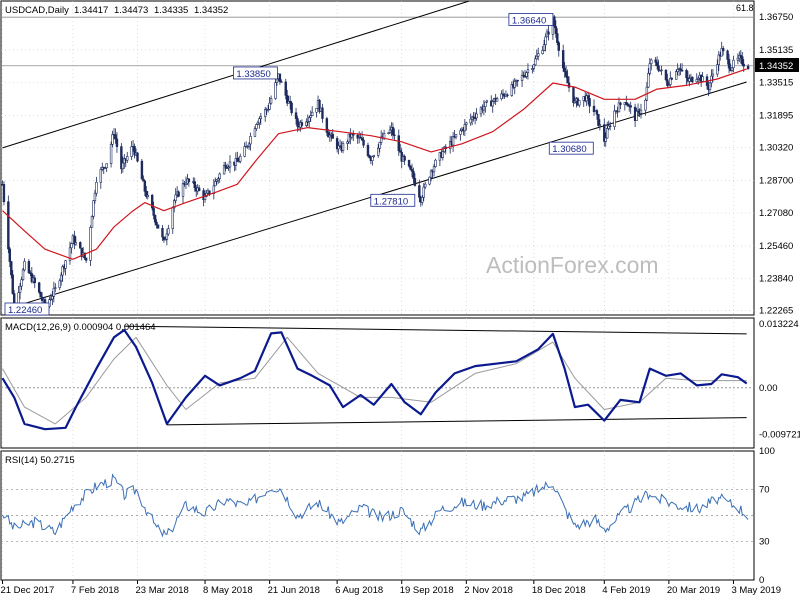 This screenshot has width=800, height=600. What do you see at coordinates (776, 83) in the screenshot?
I see `price-y-tick-label: 1.33515` at bounding box center [776, 83].